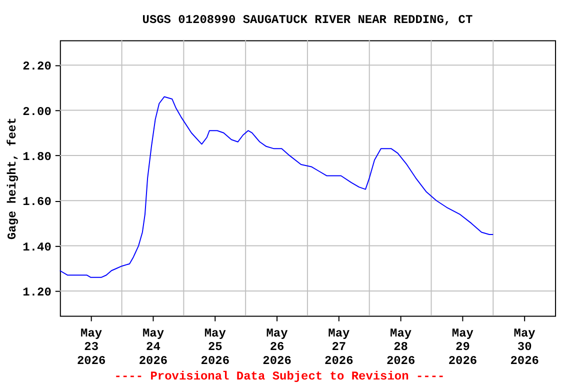 The image size is (576, 384). Describe the element at coordinates (463, 347) in the screenshot. I see `x-tick-label: May 29 2026` at that location.